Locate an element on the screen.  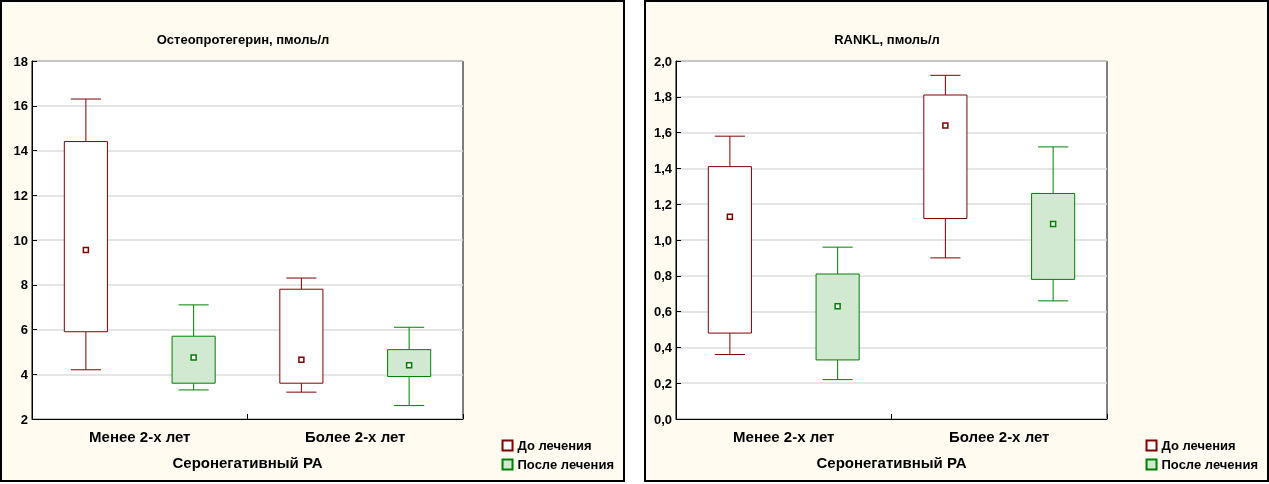
y-tick-label: 6 is located at coordinates (24, 329).